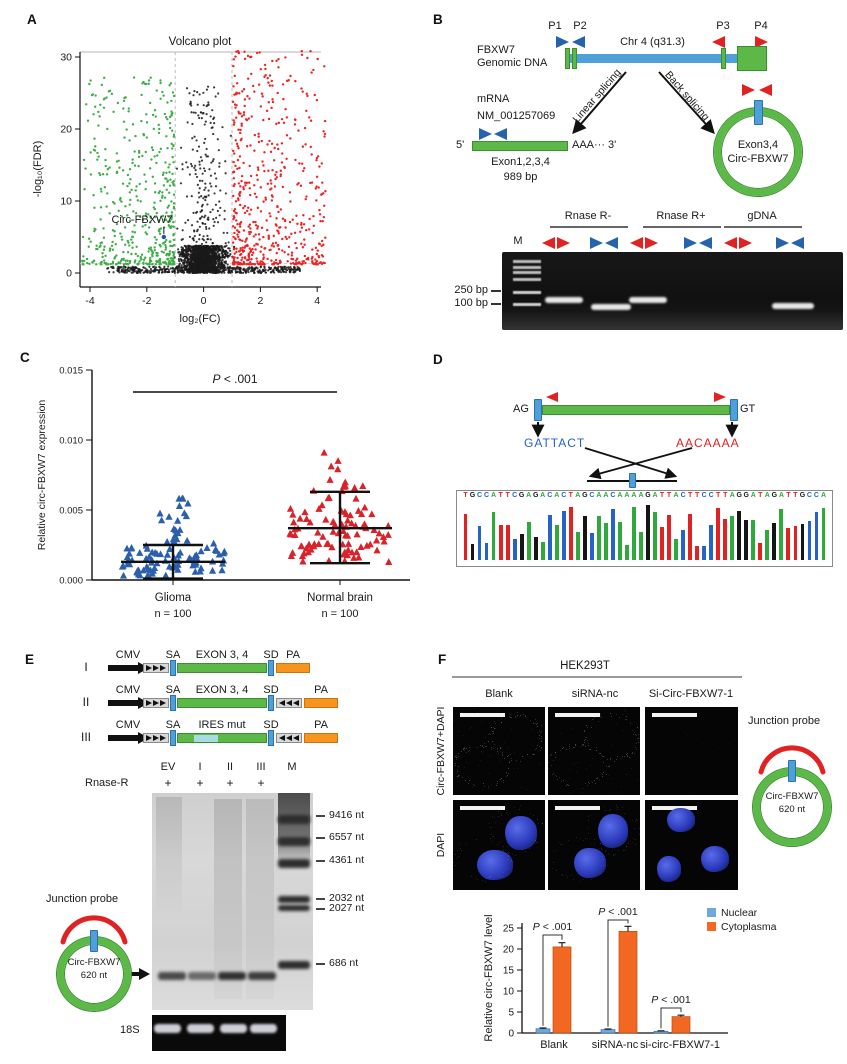  What do you see at coordinates (611, 307) in the screenshot?
I see `pcr-band` at bounding box center [611, 307].